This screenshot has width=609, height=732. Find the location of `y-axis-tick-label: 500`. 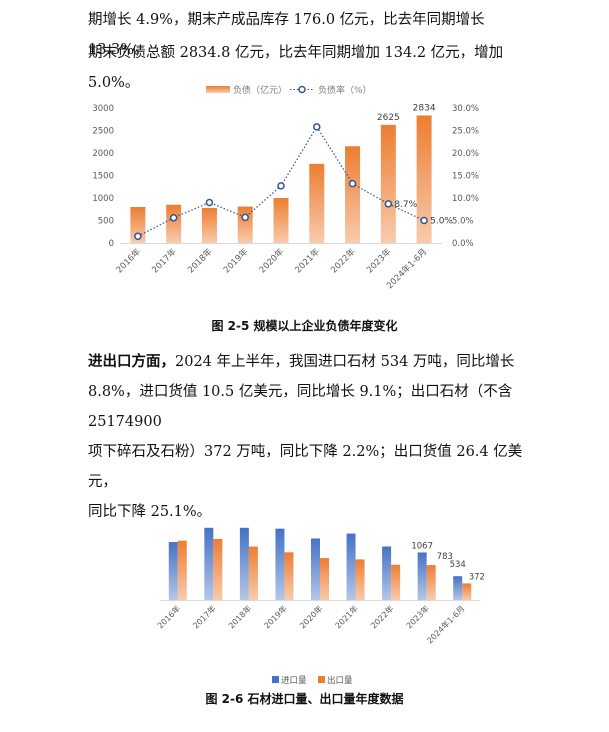

y-axis-tick-label: 500 is located at coordinates (106, 222).